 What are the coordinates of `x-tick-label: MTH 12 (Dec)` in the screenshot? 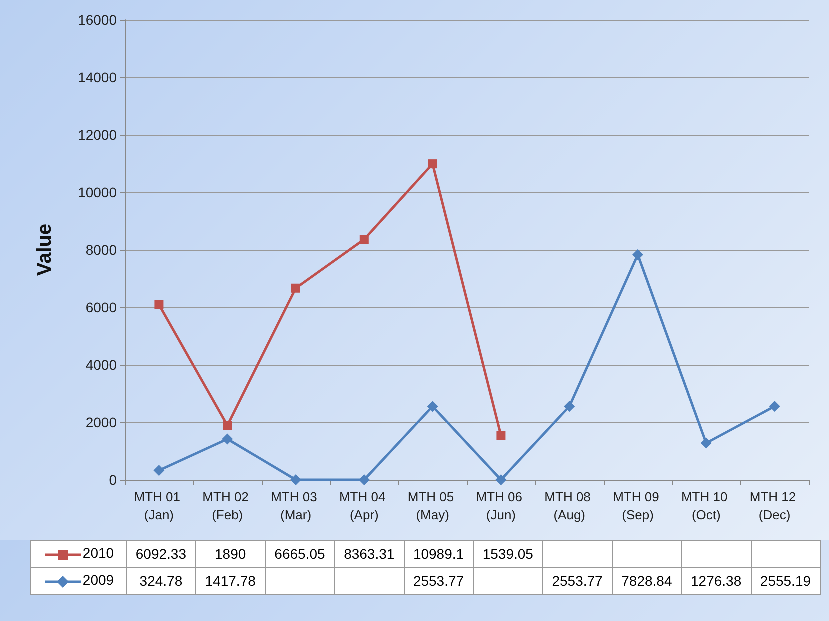 It's located at (775, 506).